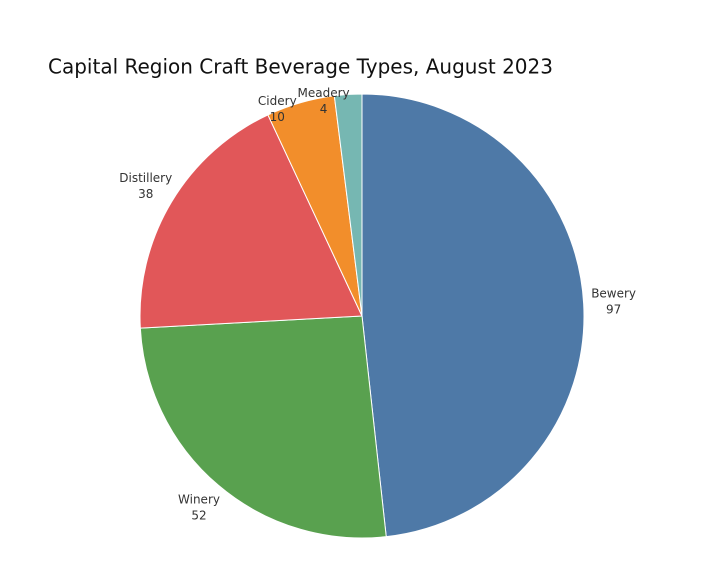 The width and height of the screenshot is (706, 588). Describe the element at coordinates (613, 294) in the screenshot. I see `slice-label: Bewery` at that location.